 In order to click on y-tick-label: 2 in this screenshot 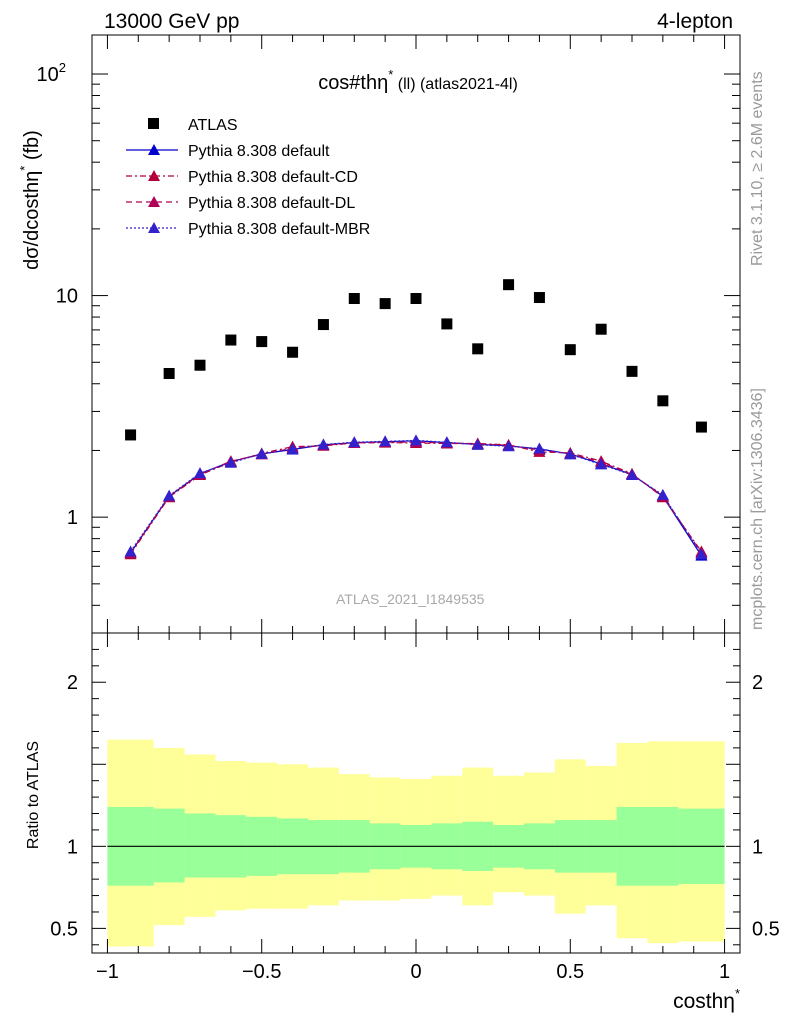, I will do `click(72, 683)`.